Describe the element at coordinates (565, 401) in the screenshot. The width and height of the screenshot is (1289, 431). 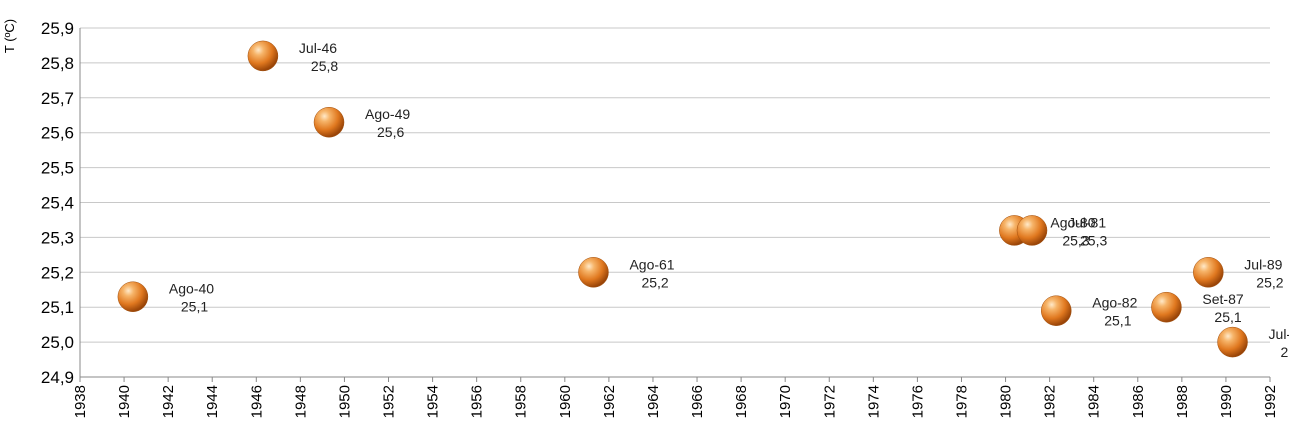
I see `x-tick-label: 1960` at that location.